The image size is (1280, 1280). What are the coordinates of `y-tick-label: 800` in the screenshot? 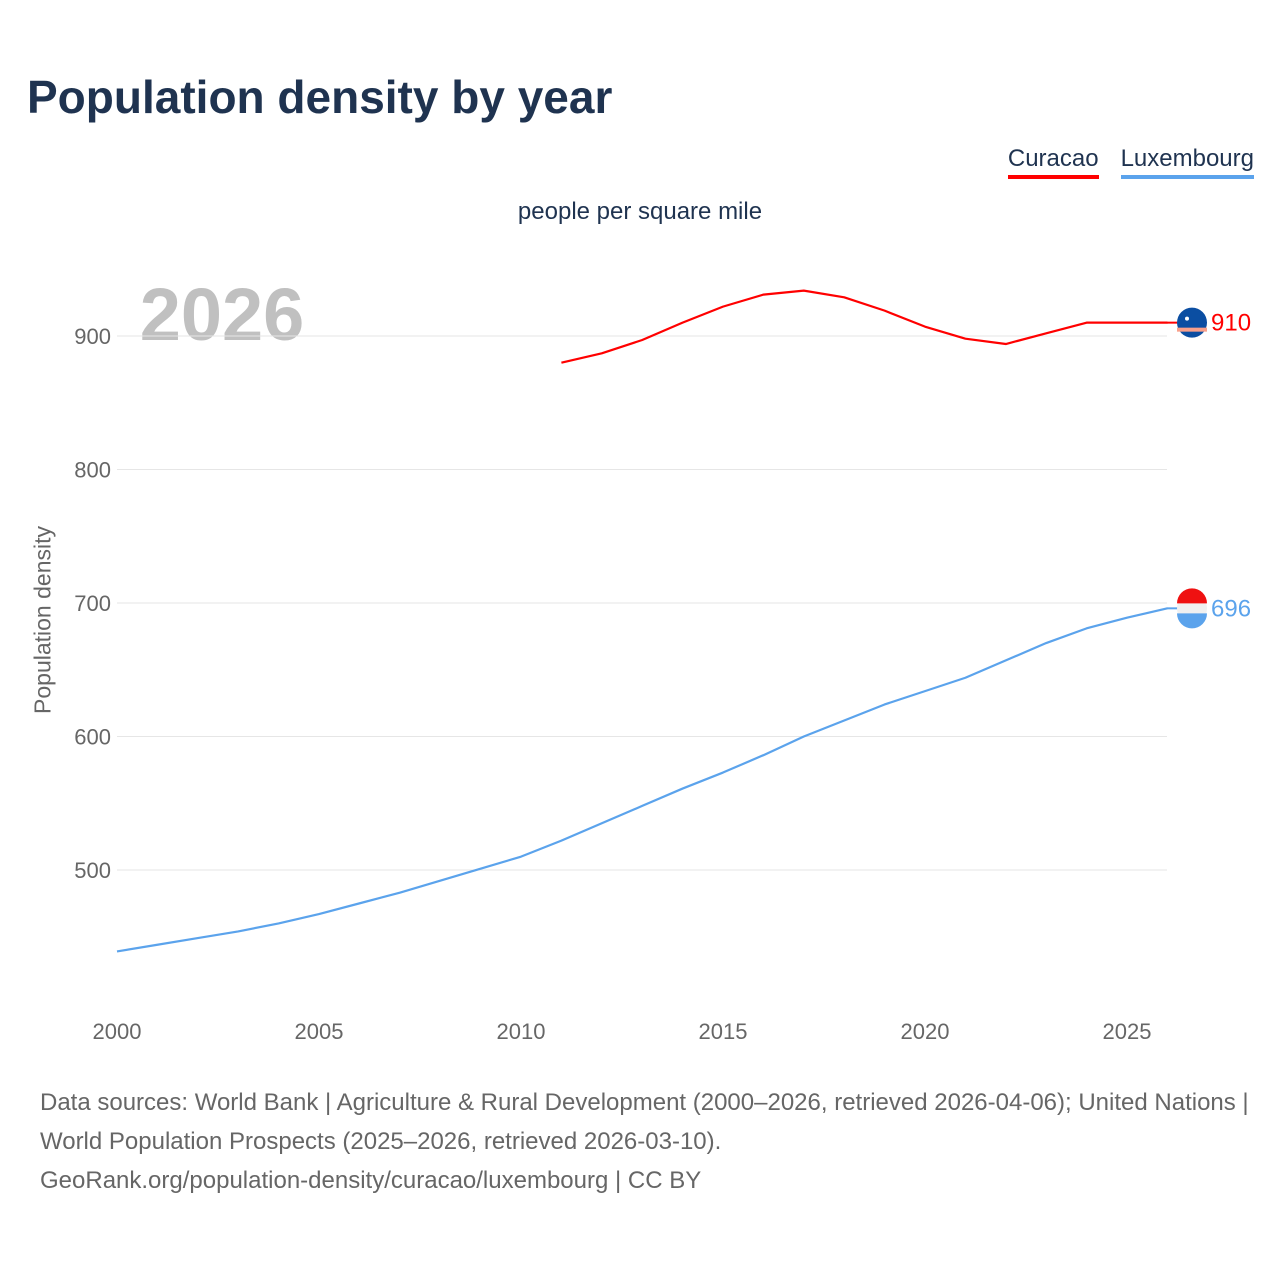 It's located at (92, 470).